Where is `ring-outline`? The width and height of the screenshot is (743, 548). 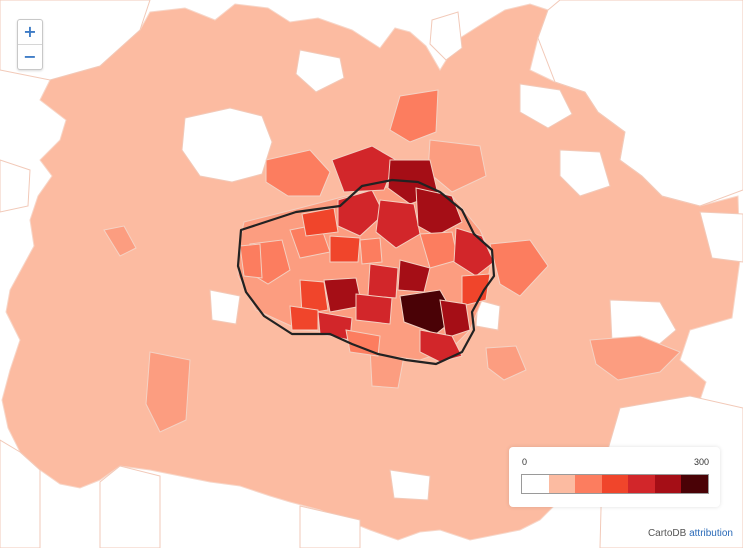 ring-outline is located at coordinates (366, 272).